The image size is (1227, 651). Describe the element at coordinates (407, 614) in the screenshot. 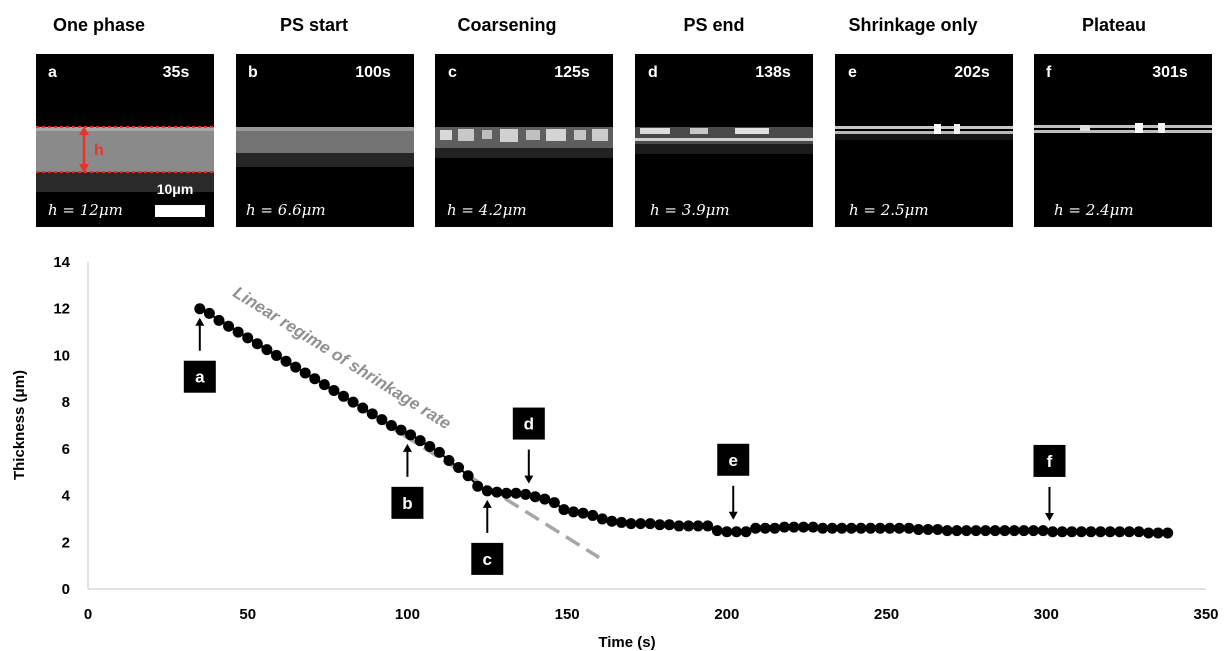

I see `x-tick-label: 100` at that location.